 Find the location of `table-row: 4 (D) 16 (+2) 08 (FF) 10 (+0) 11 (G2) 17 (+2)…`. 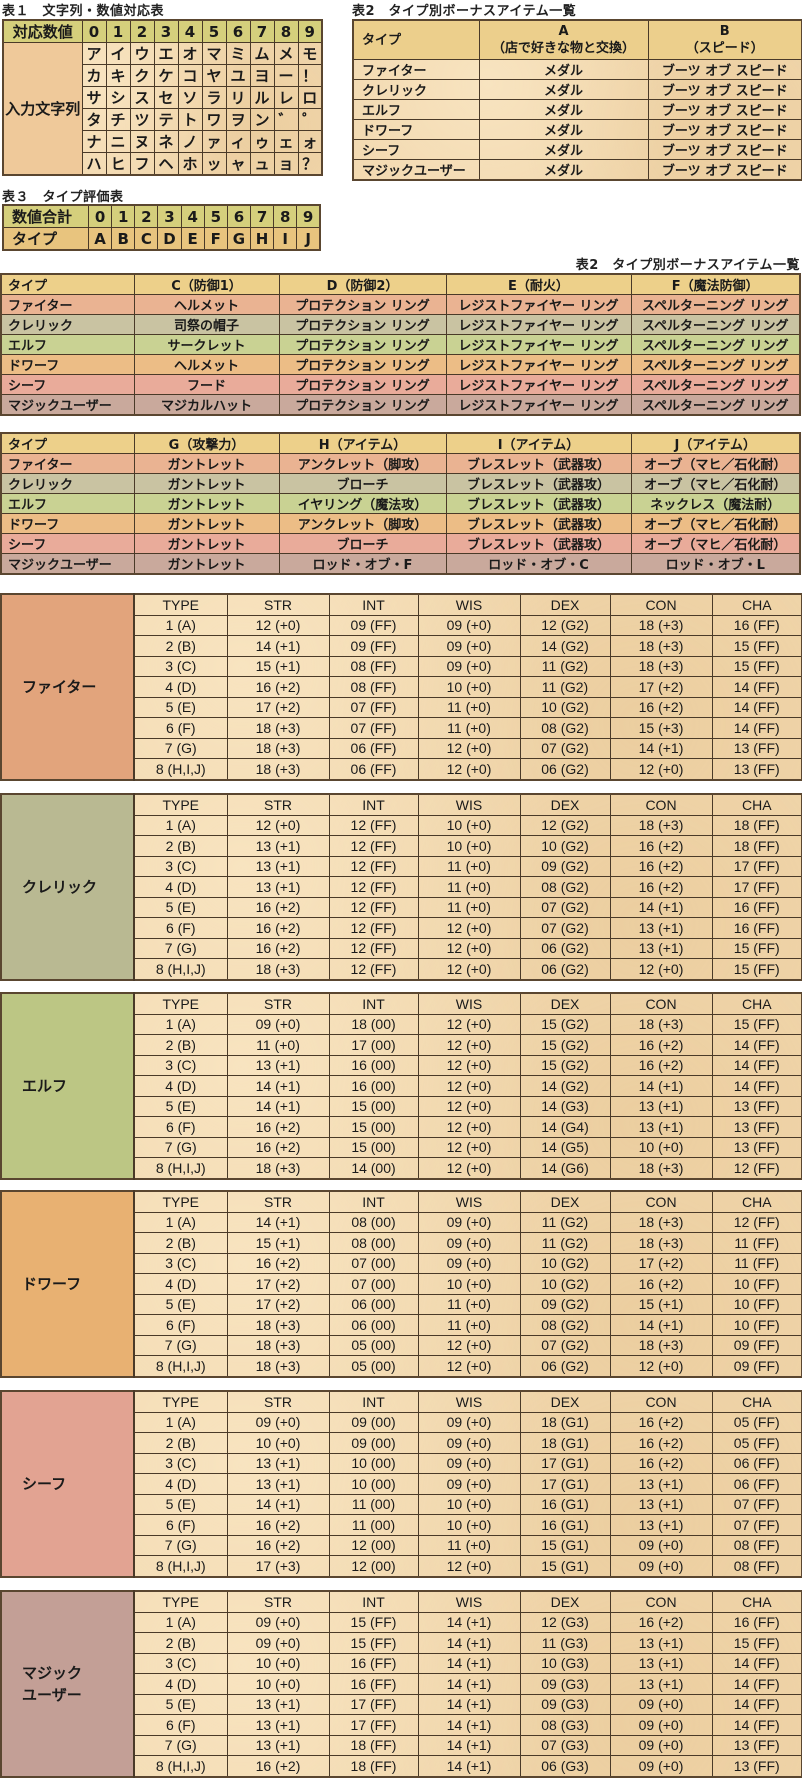

table-row: 4 (D) 16 (+2) 08 (FF) 10 (+0) 11 (G2) 17 (+2)… is located at coordinates (401, 687).